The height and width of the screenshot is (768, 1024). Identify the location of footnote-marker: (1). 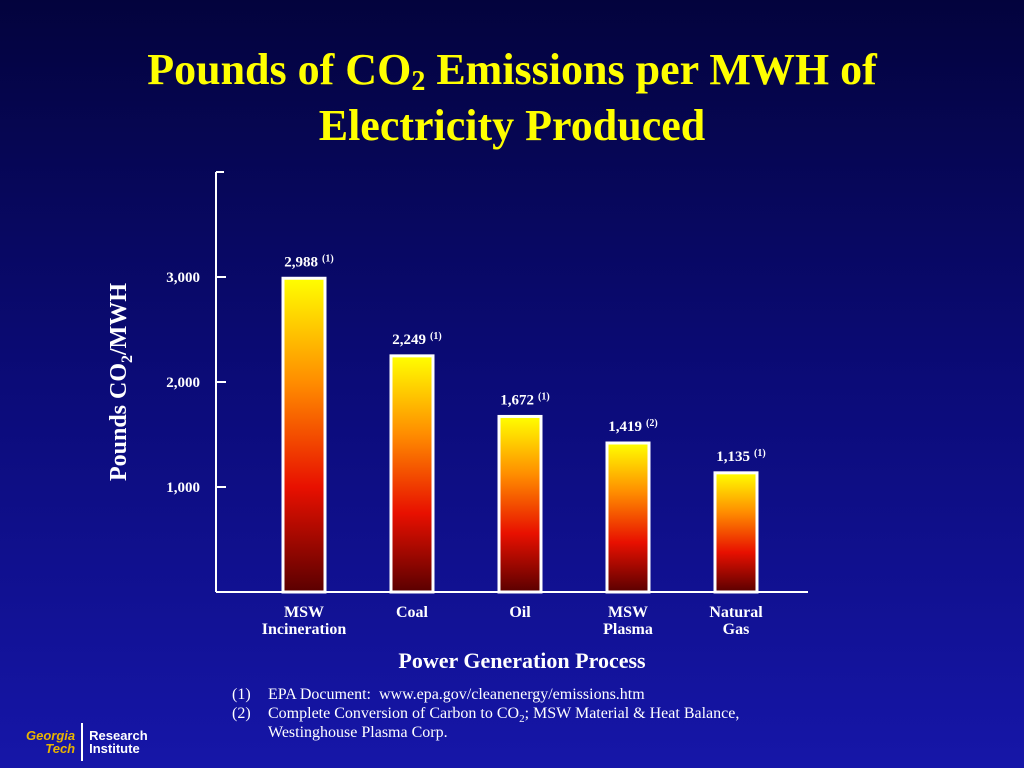
(241, 694).